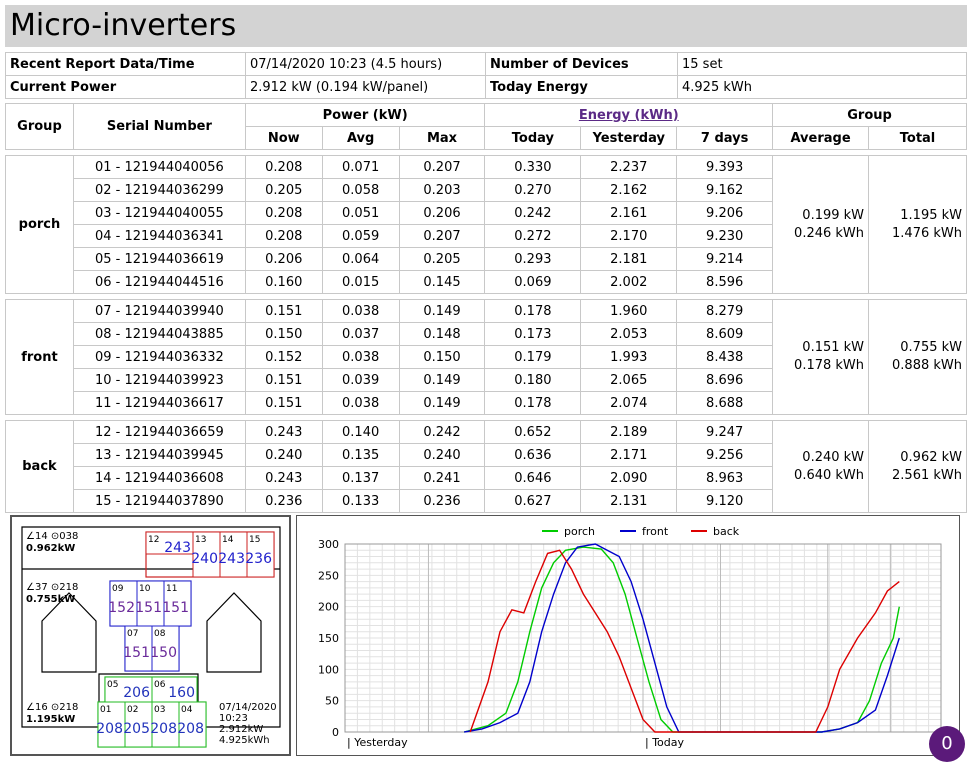 Image resolution: width=968 pixels, height=767 pixels. Describe the element at coordinates (822, 87) in the screenshot. I see `today-energy-value: 4.925 kWh` at that location.